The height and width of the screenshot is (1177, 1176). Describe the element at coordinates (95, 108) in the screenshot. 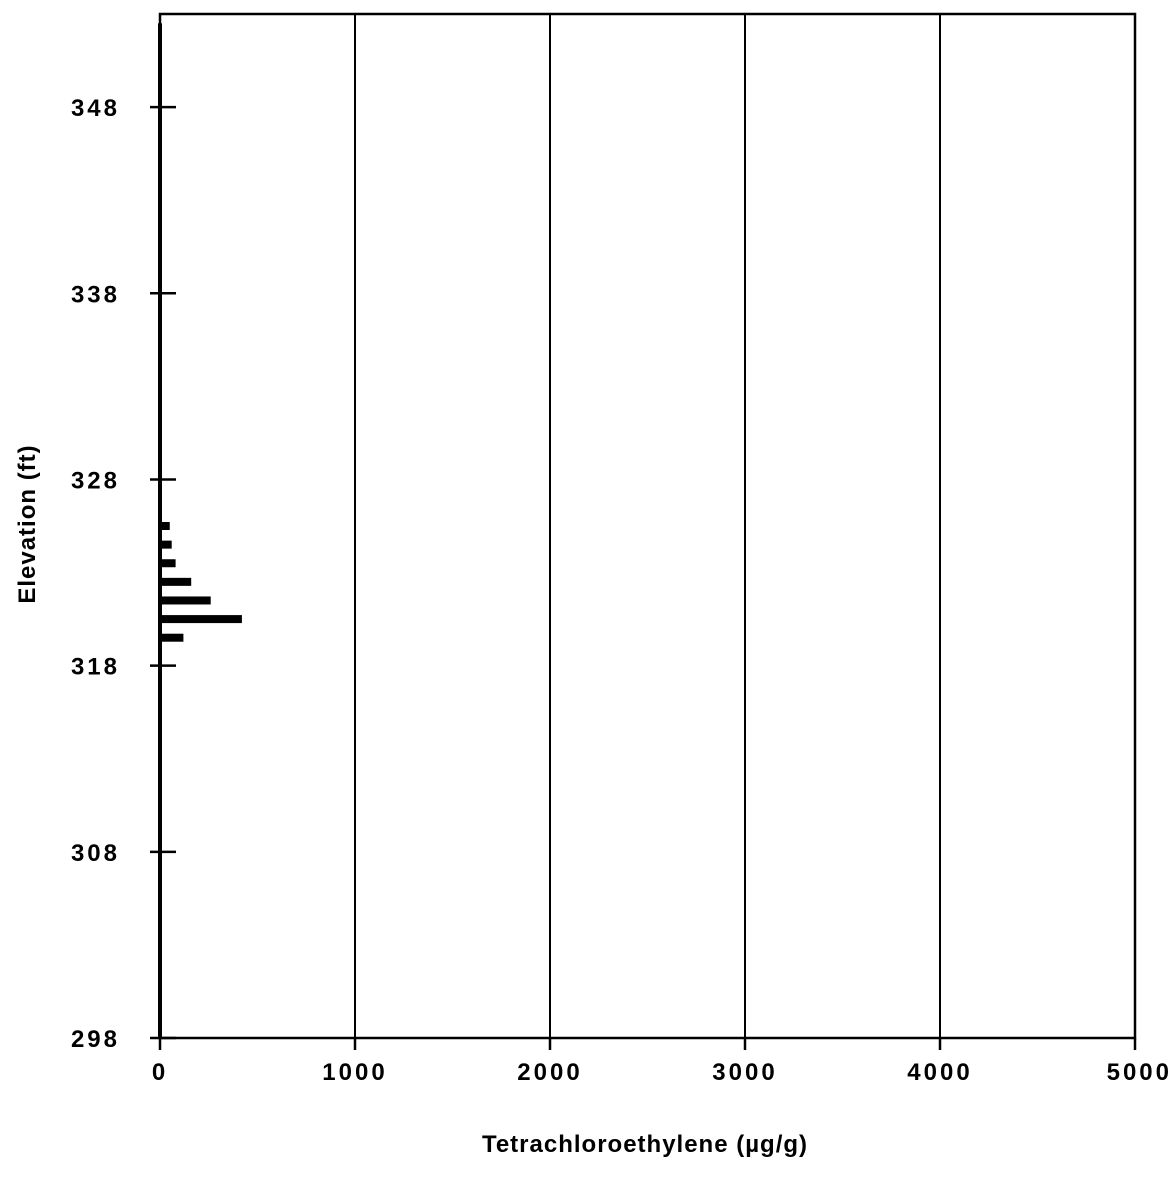

I see `y-tick-label-348: 348` at that location.